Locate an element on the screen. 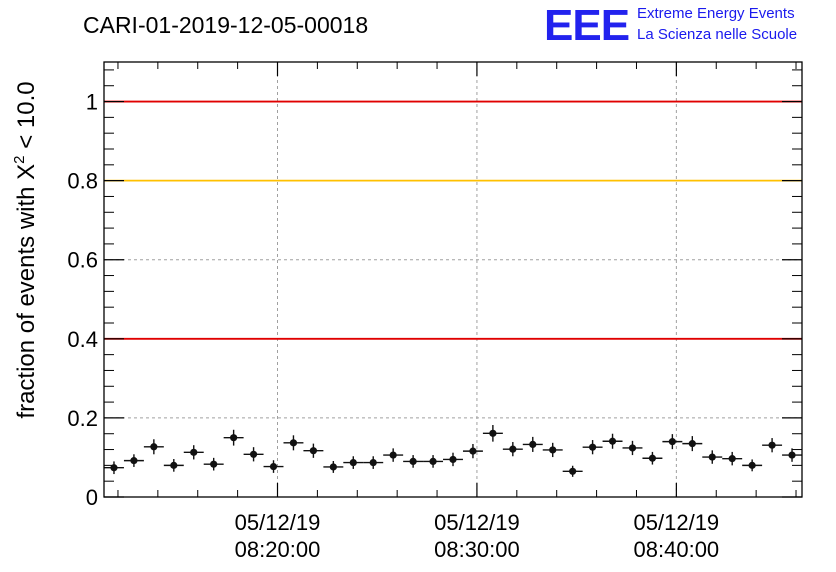 The height and width of the screenshot is (572, 836). y-tick-label: 0.8 is located at coordinates (82, 181).